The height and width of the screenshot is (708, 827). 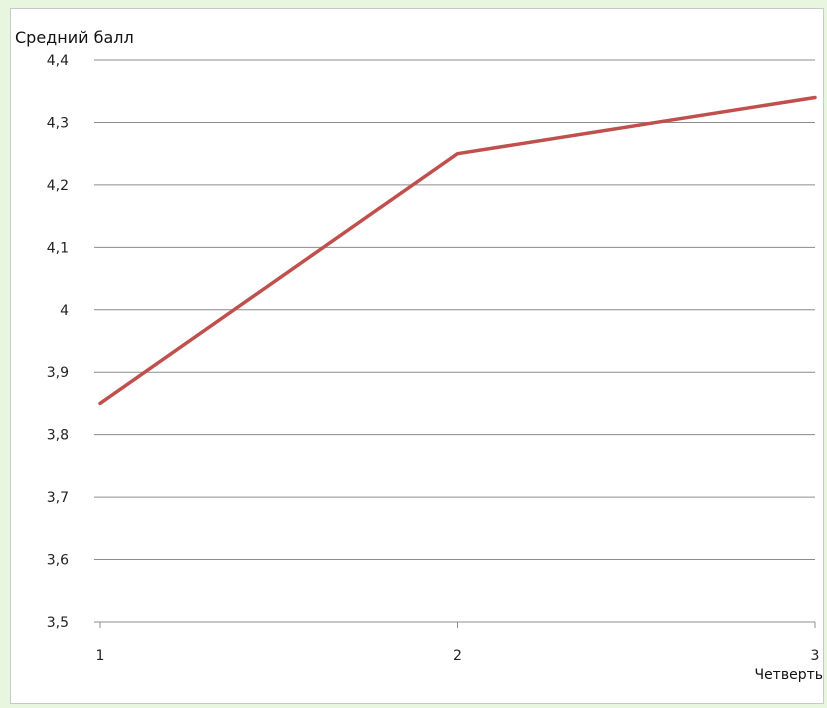 What do you see at coordinates (58, 373) in the screenshot?
I see `y-tick-label: 3,9` at bounding box center [58, 373].